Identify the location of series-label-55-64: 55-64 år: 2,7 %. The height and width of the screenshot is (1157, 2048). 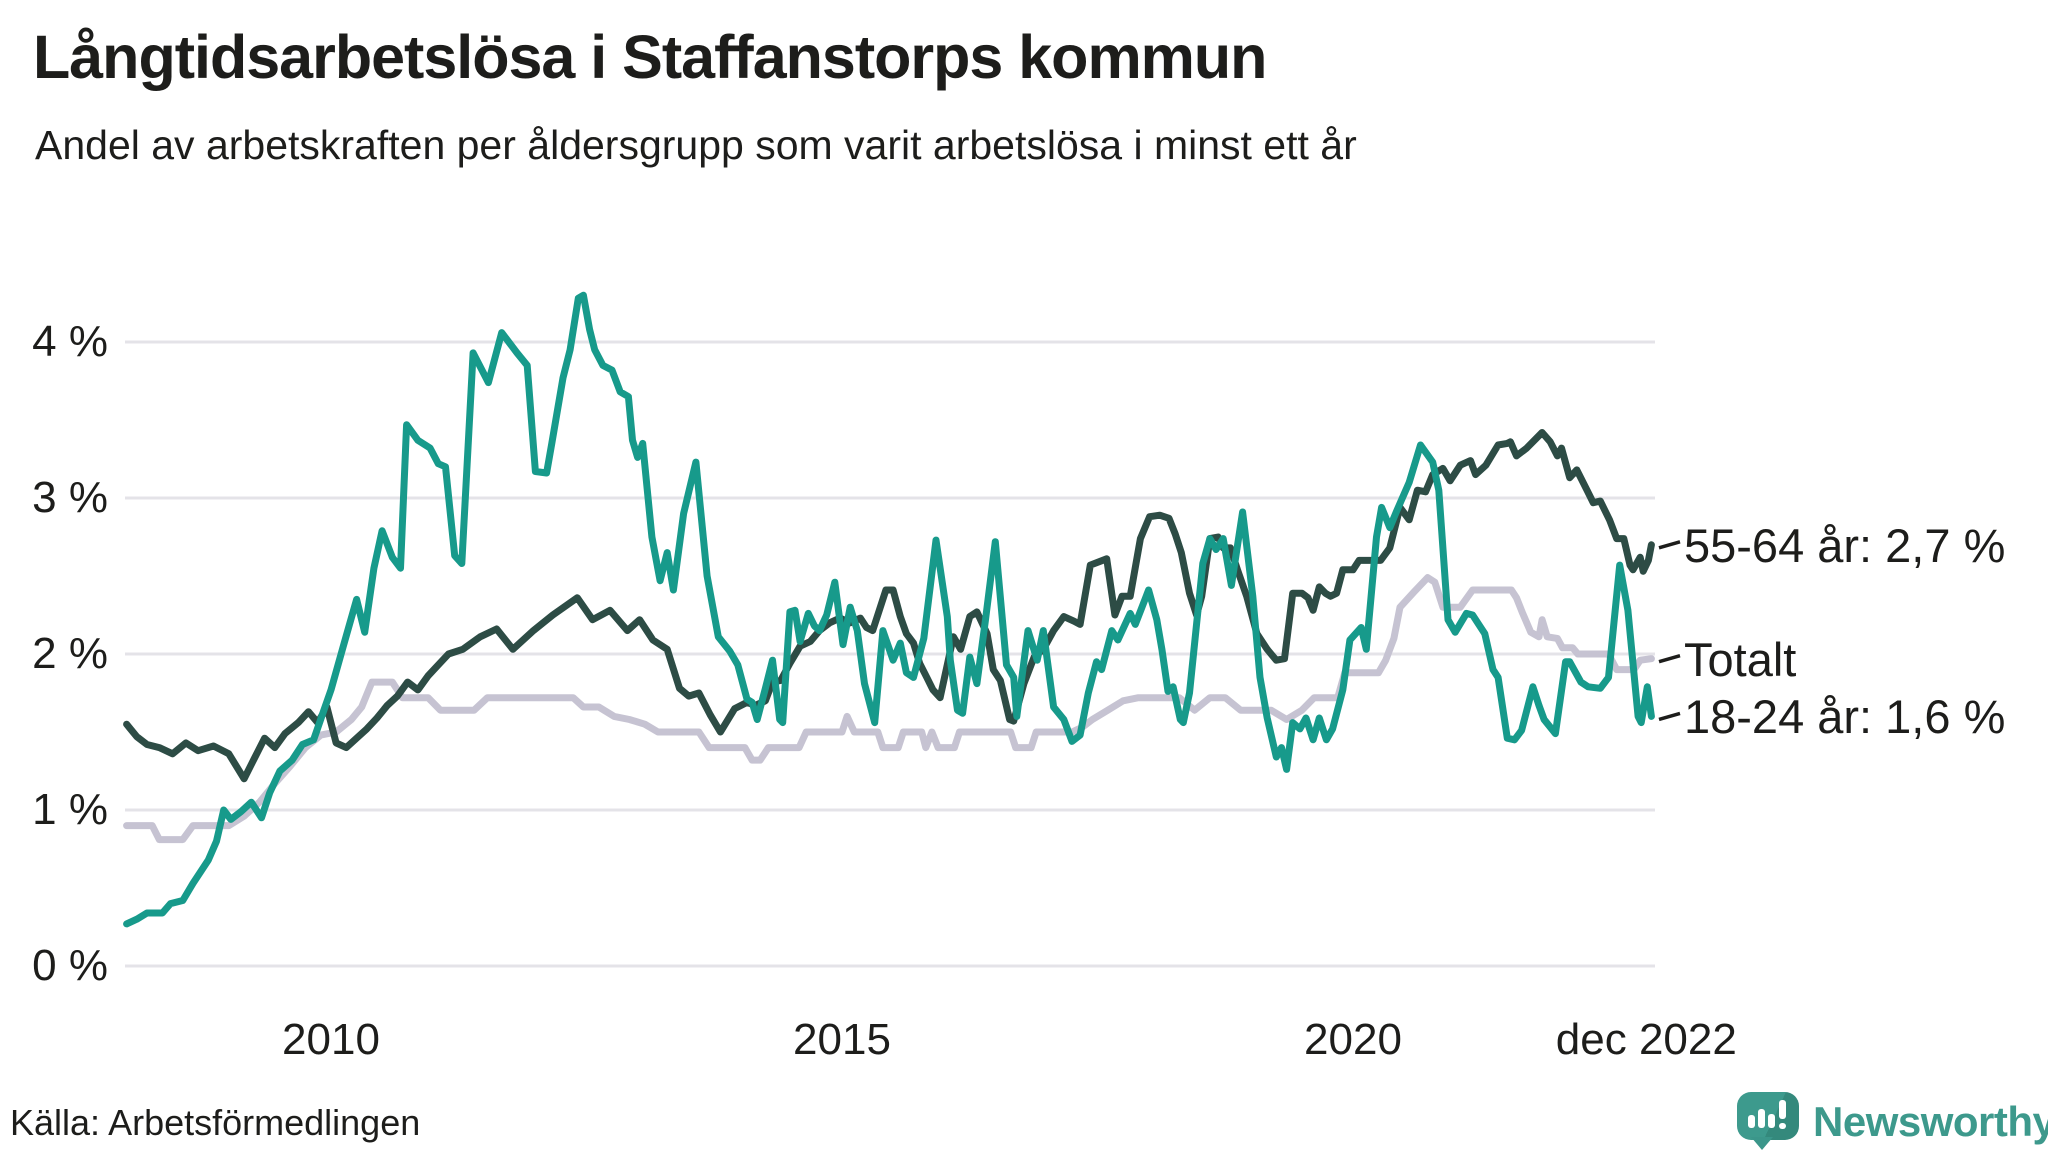
(1845, 545).